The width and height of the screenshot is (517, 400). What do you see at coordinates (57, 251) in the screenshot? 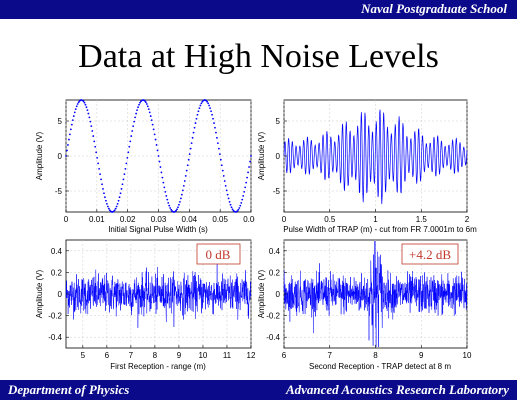
I see `y-tick-label: 0.4` at bounding box center [57, 251].